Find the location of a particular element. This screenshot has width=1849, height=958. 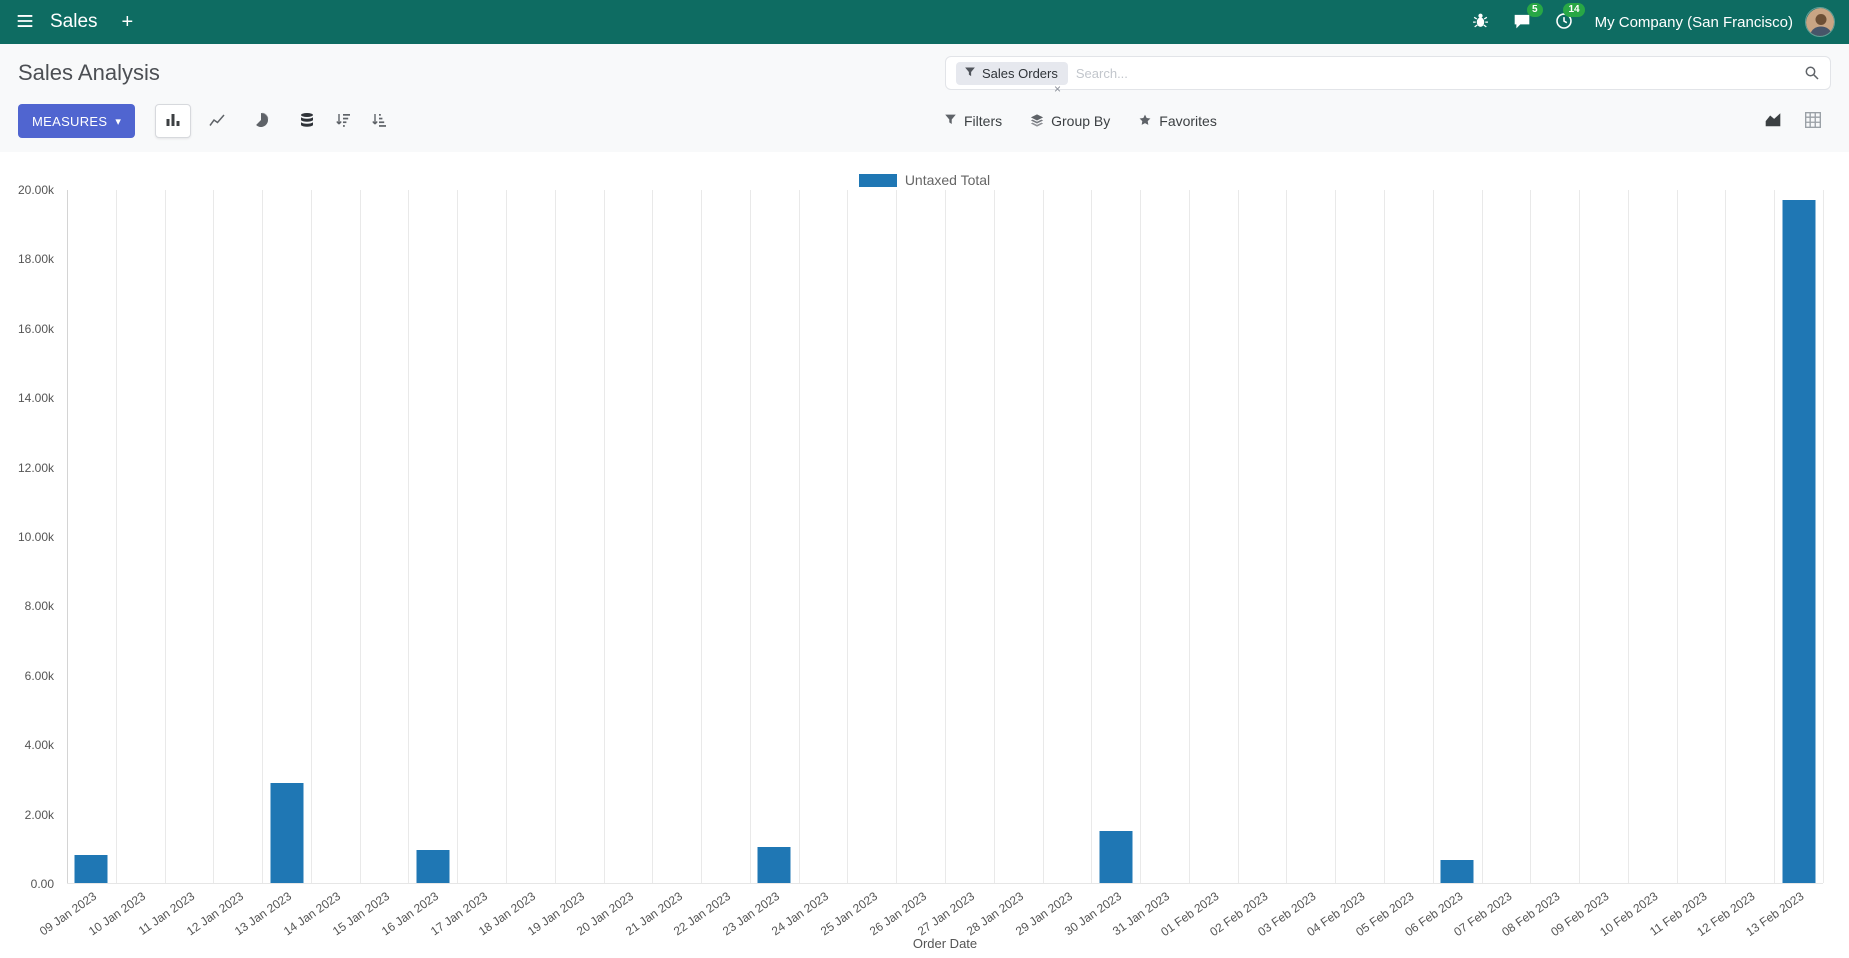

sort-descending-icon is located at coordinates (343, 121).